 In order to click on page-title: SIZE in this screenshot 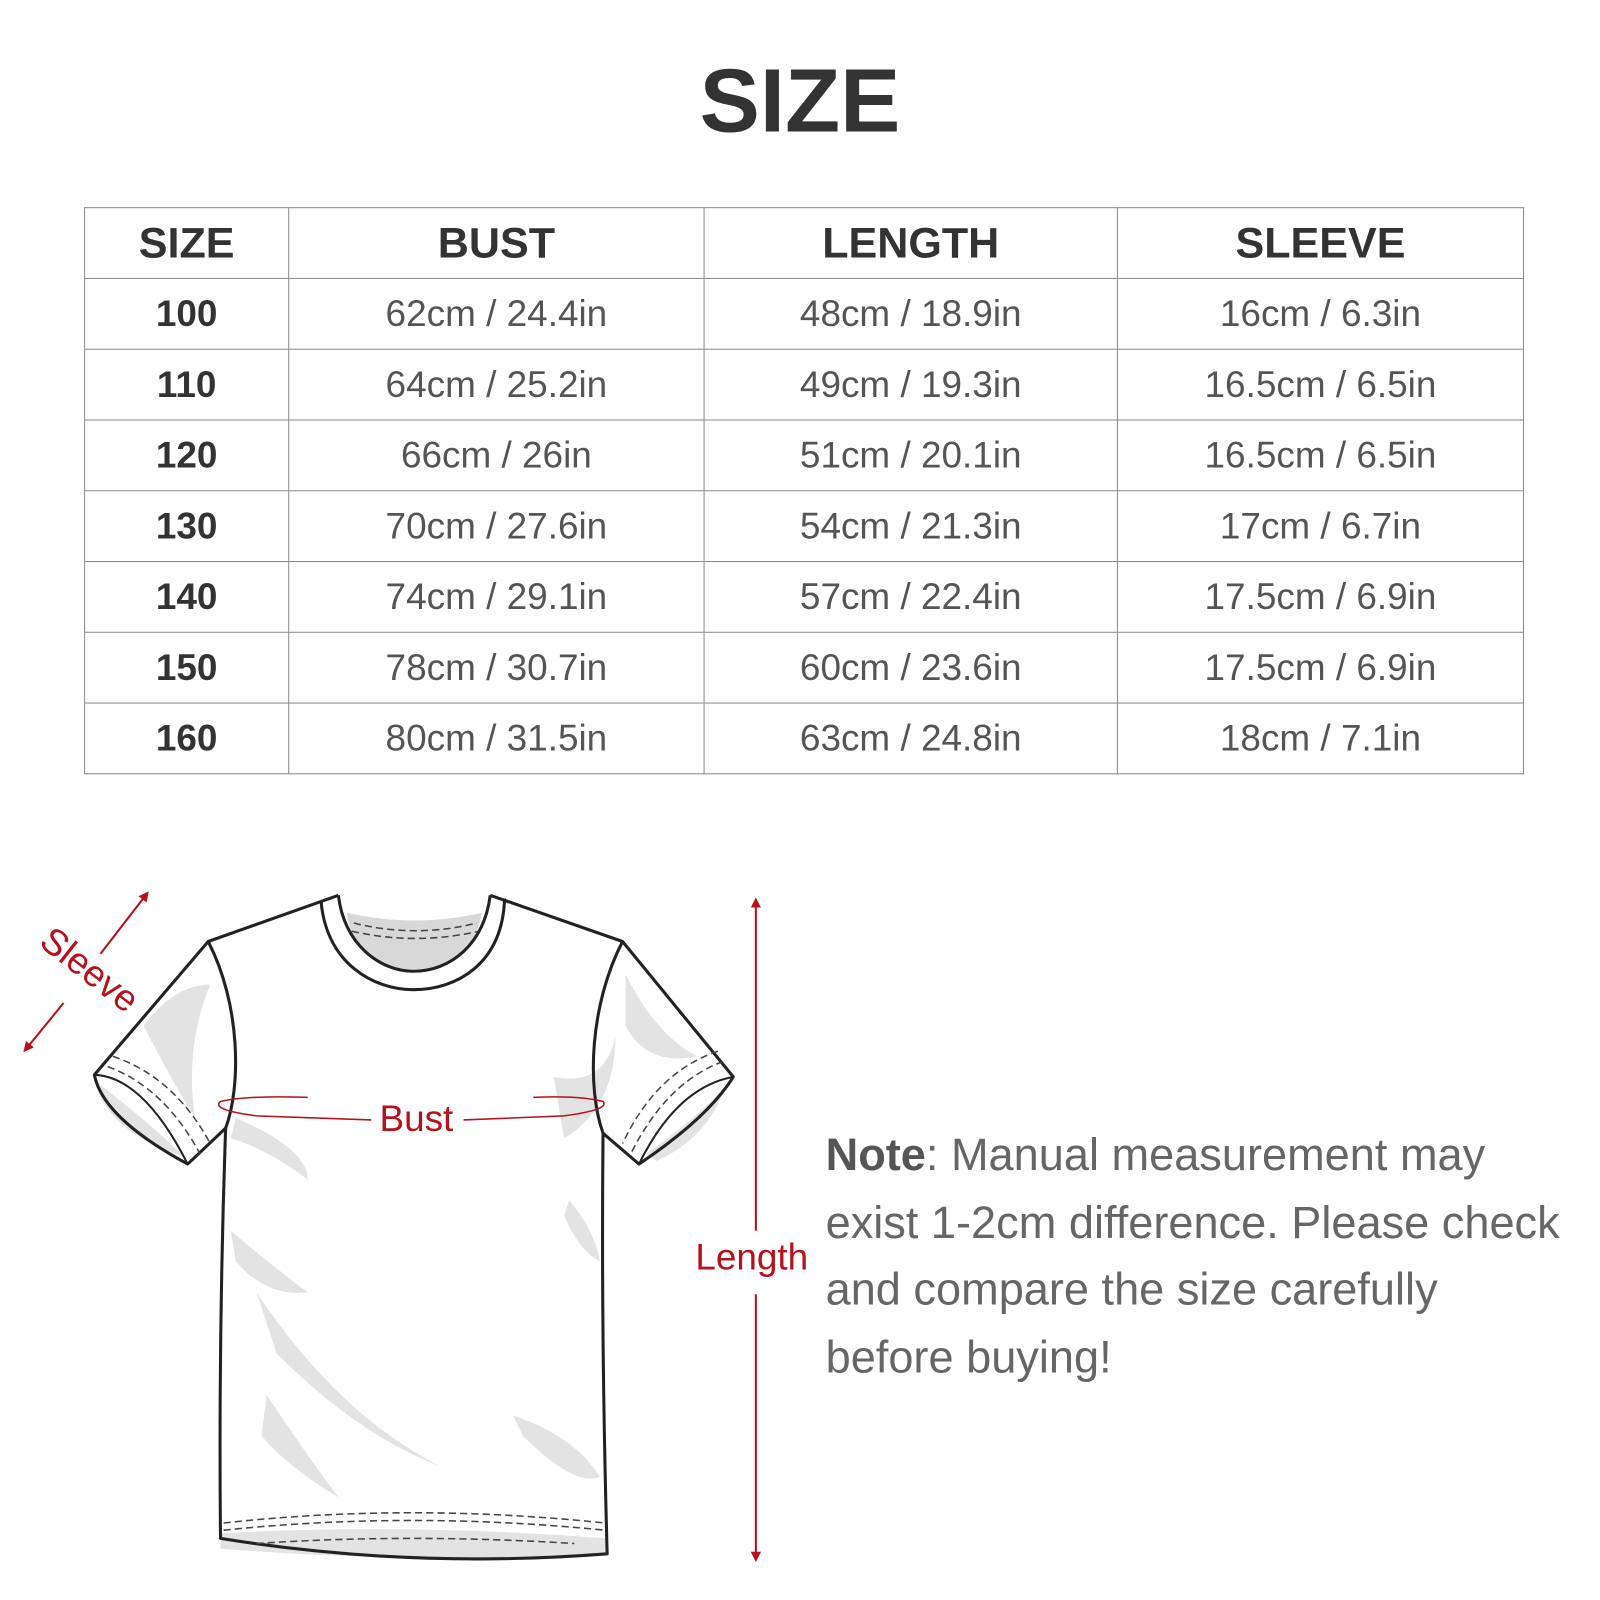, I will do `click(800, 100)`.